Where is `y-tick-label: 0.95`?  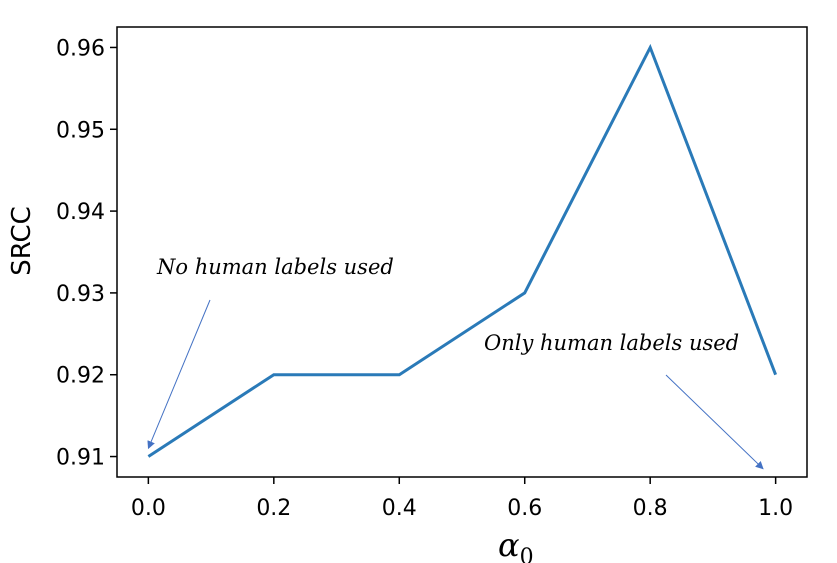 y-tick-label: 0.95 is located at coordinates (80, 130).